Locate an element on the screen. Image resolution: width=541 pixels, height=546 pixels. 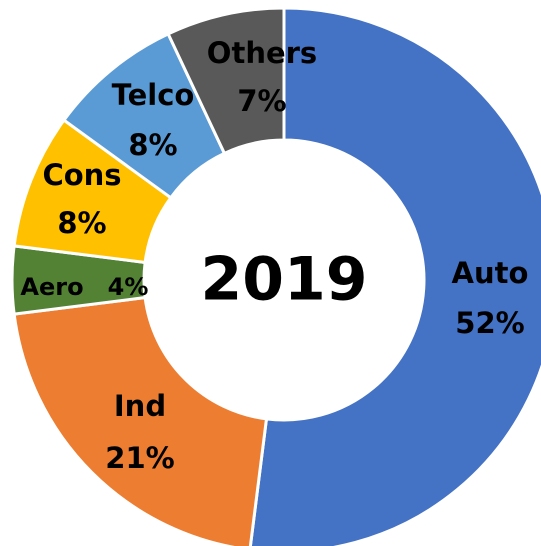
chart-title: 2019 is located at coordinates (284, 280).